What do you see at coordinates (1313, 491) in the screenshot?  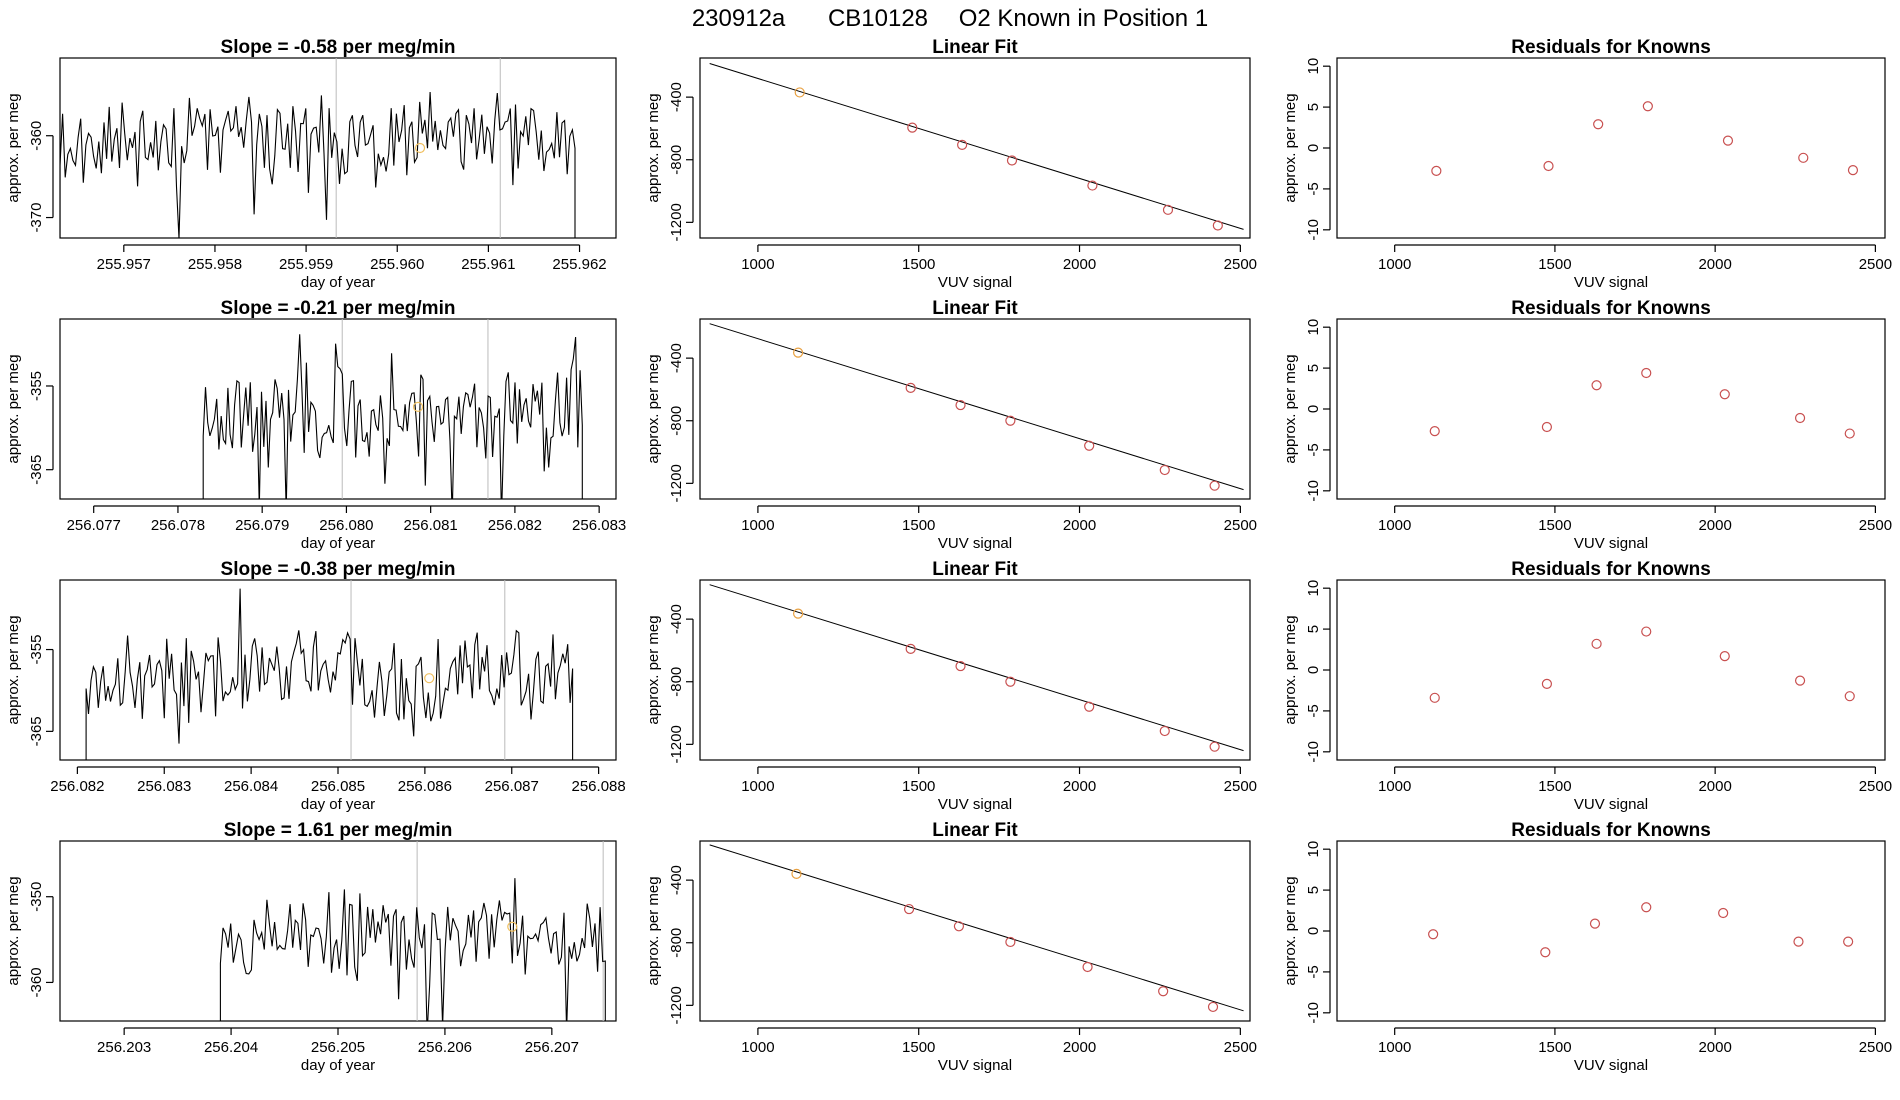 I see `y-tick-label: -10` at bounding box center [1313, 491].